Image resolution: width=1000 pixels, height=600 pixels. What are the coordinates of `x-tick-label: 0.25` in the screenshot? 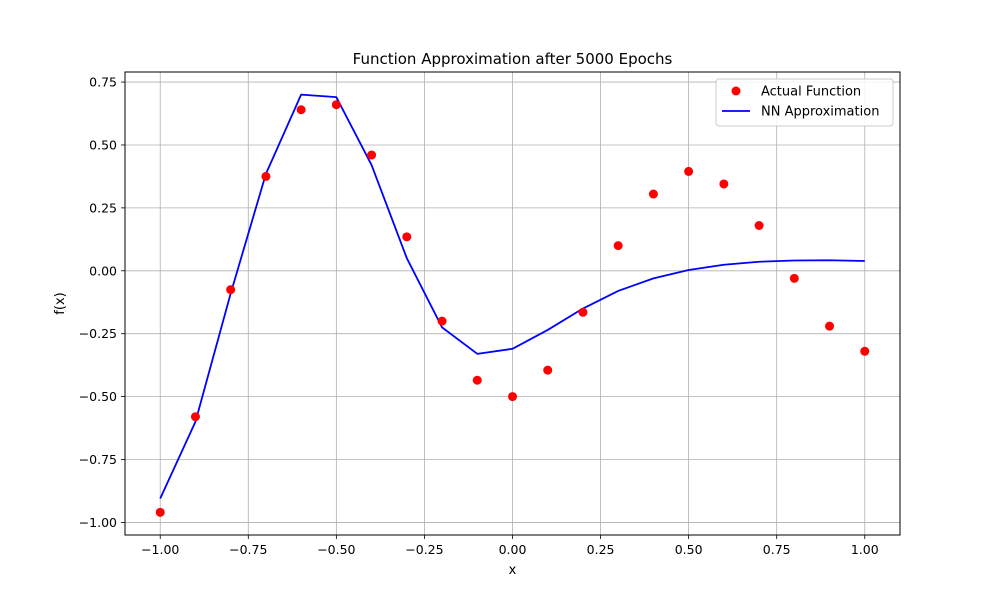 It's located at (601, 549).